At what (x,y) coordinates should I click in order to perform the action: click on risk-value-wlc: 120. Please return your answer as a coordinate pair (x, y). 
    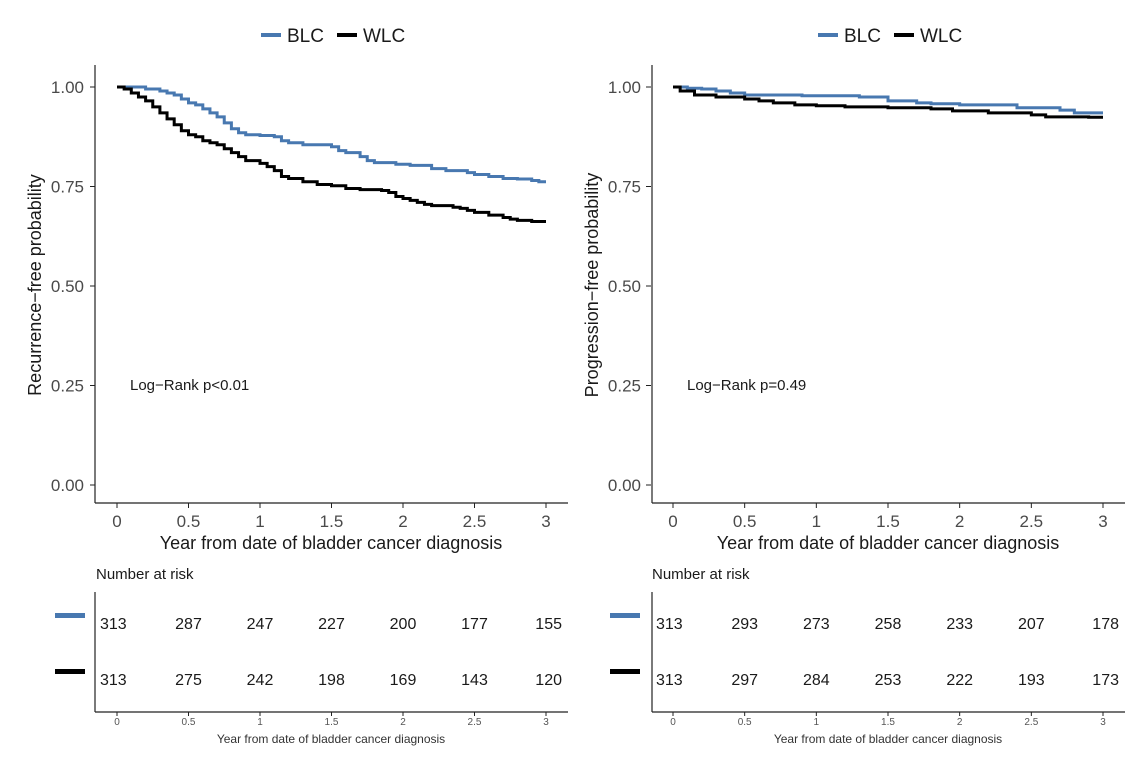
    Looking at the image, I should click on (548, 680).